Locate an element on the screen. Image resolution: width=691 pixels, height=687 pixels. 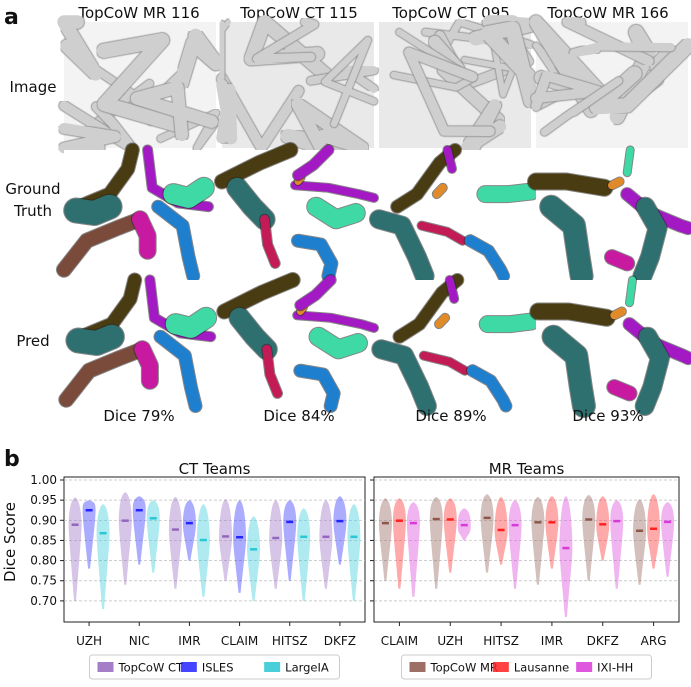
panel-a-letter: a is located at coordinates (11, 17).